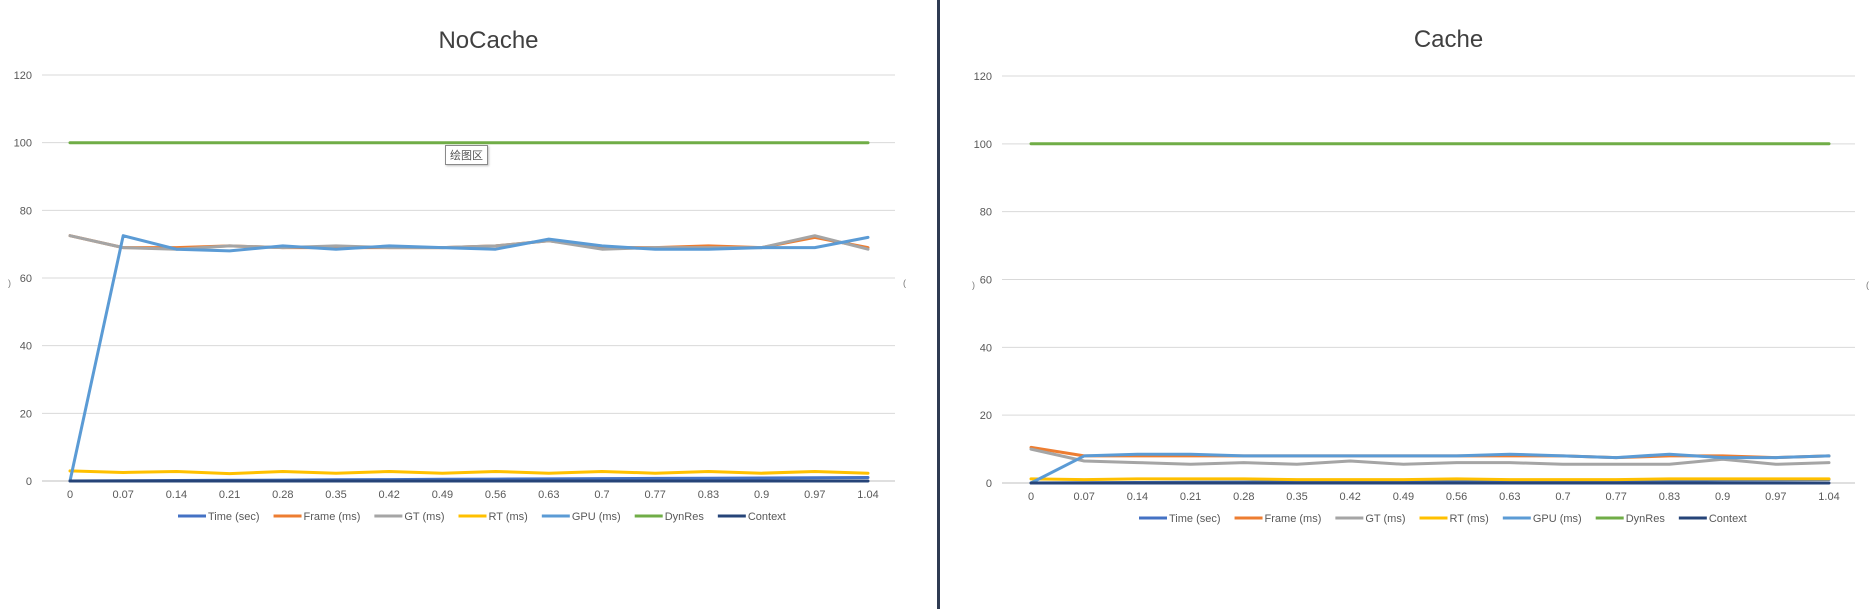 The width and height of the screenshot is (1875, 614). I want to click on series-line-gt-ms, so click(1430, 456).